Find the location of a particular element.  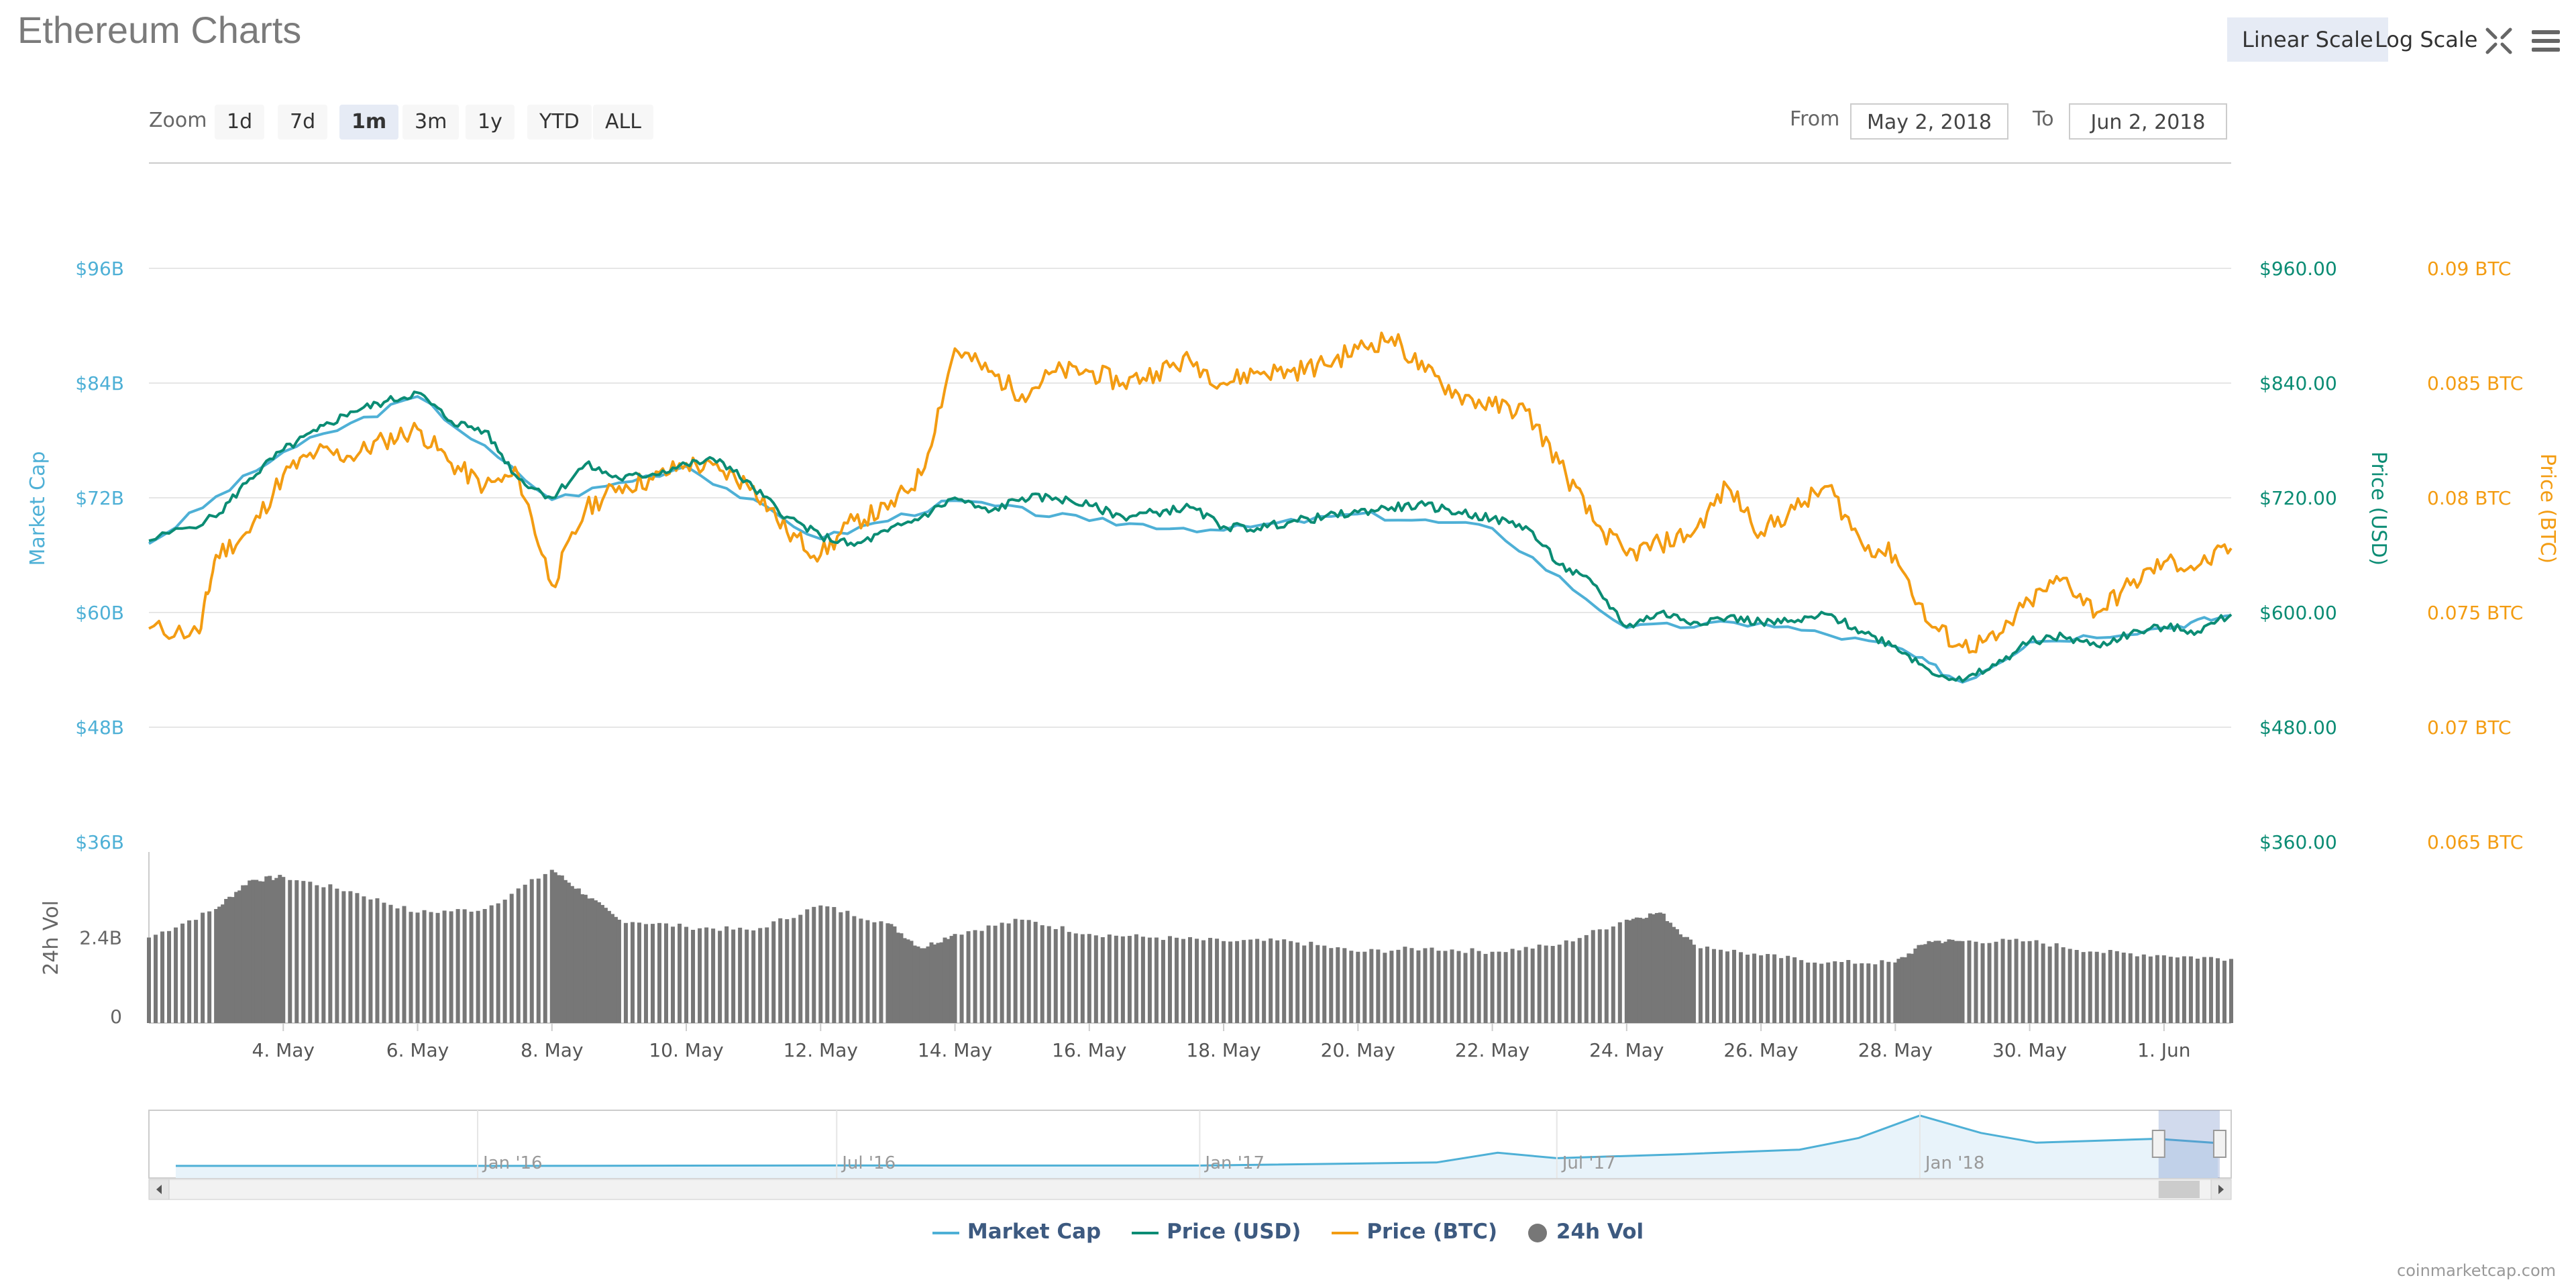

credits-link: coinmarketcap.com is located at coordinates (2476, 1271).